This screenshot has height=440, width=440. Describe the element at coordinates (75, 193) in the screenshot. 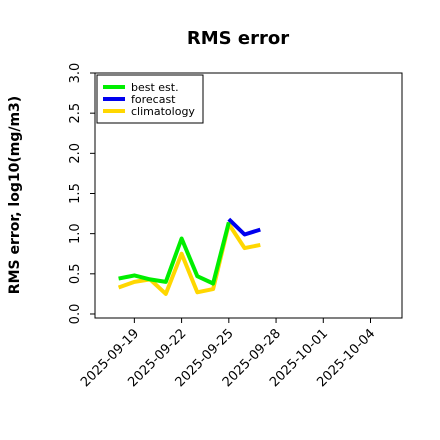

I see `y-tick-label: 1.5` at that location.